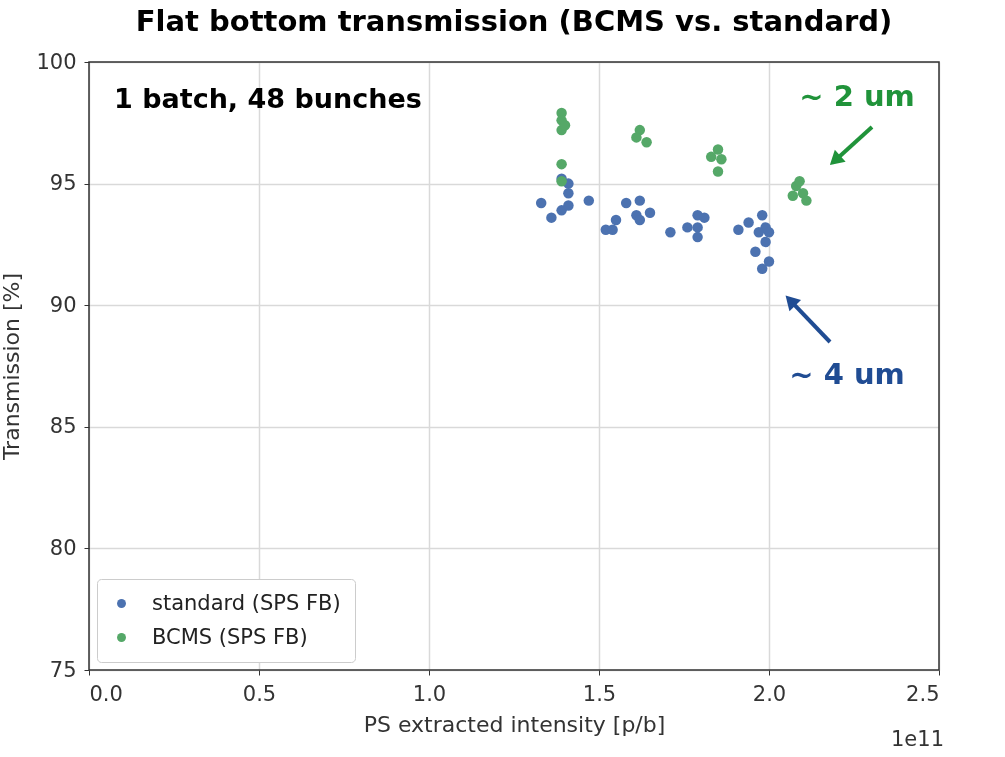  Describe the element at coordinates (923, 693) in the screenshot. I see `x-tick-label: 2.5` at that location.